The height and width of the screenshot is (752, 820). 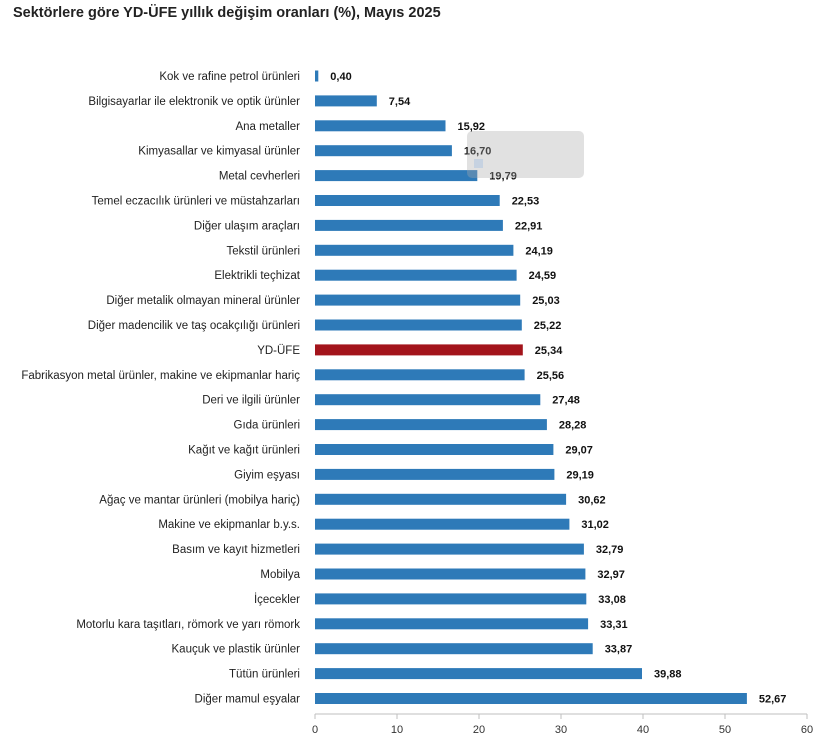 I want to click on category-label: Diğer ulaşım araçları, so click(x=247, y=226).